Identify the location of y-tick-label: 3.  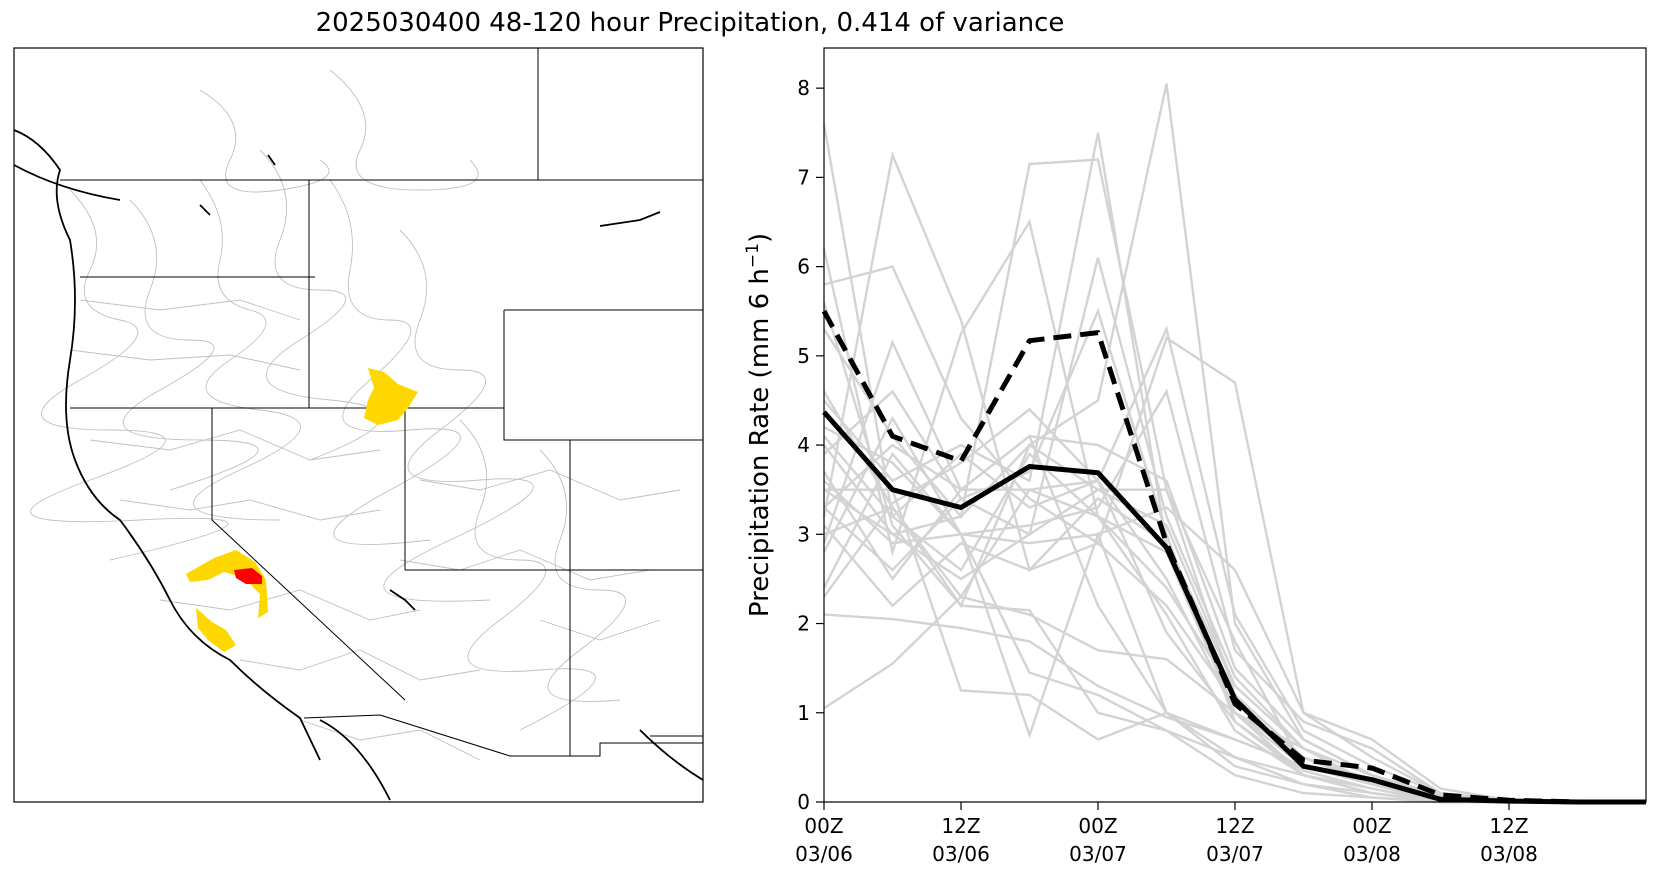
(803, 534).